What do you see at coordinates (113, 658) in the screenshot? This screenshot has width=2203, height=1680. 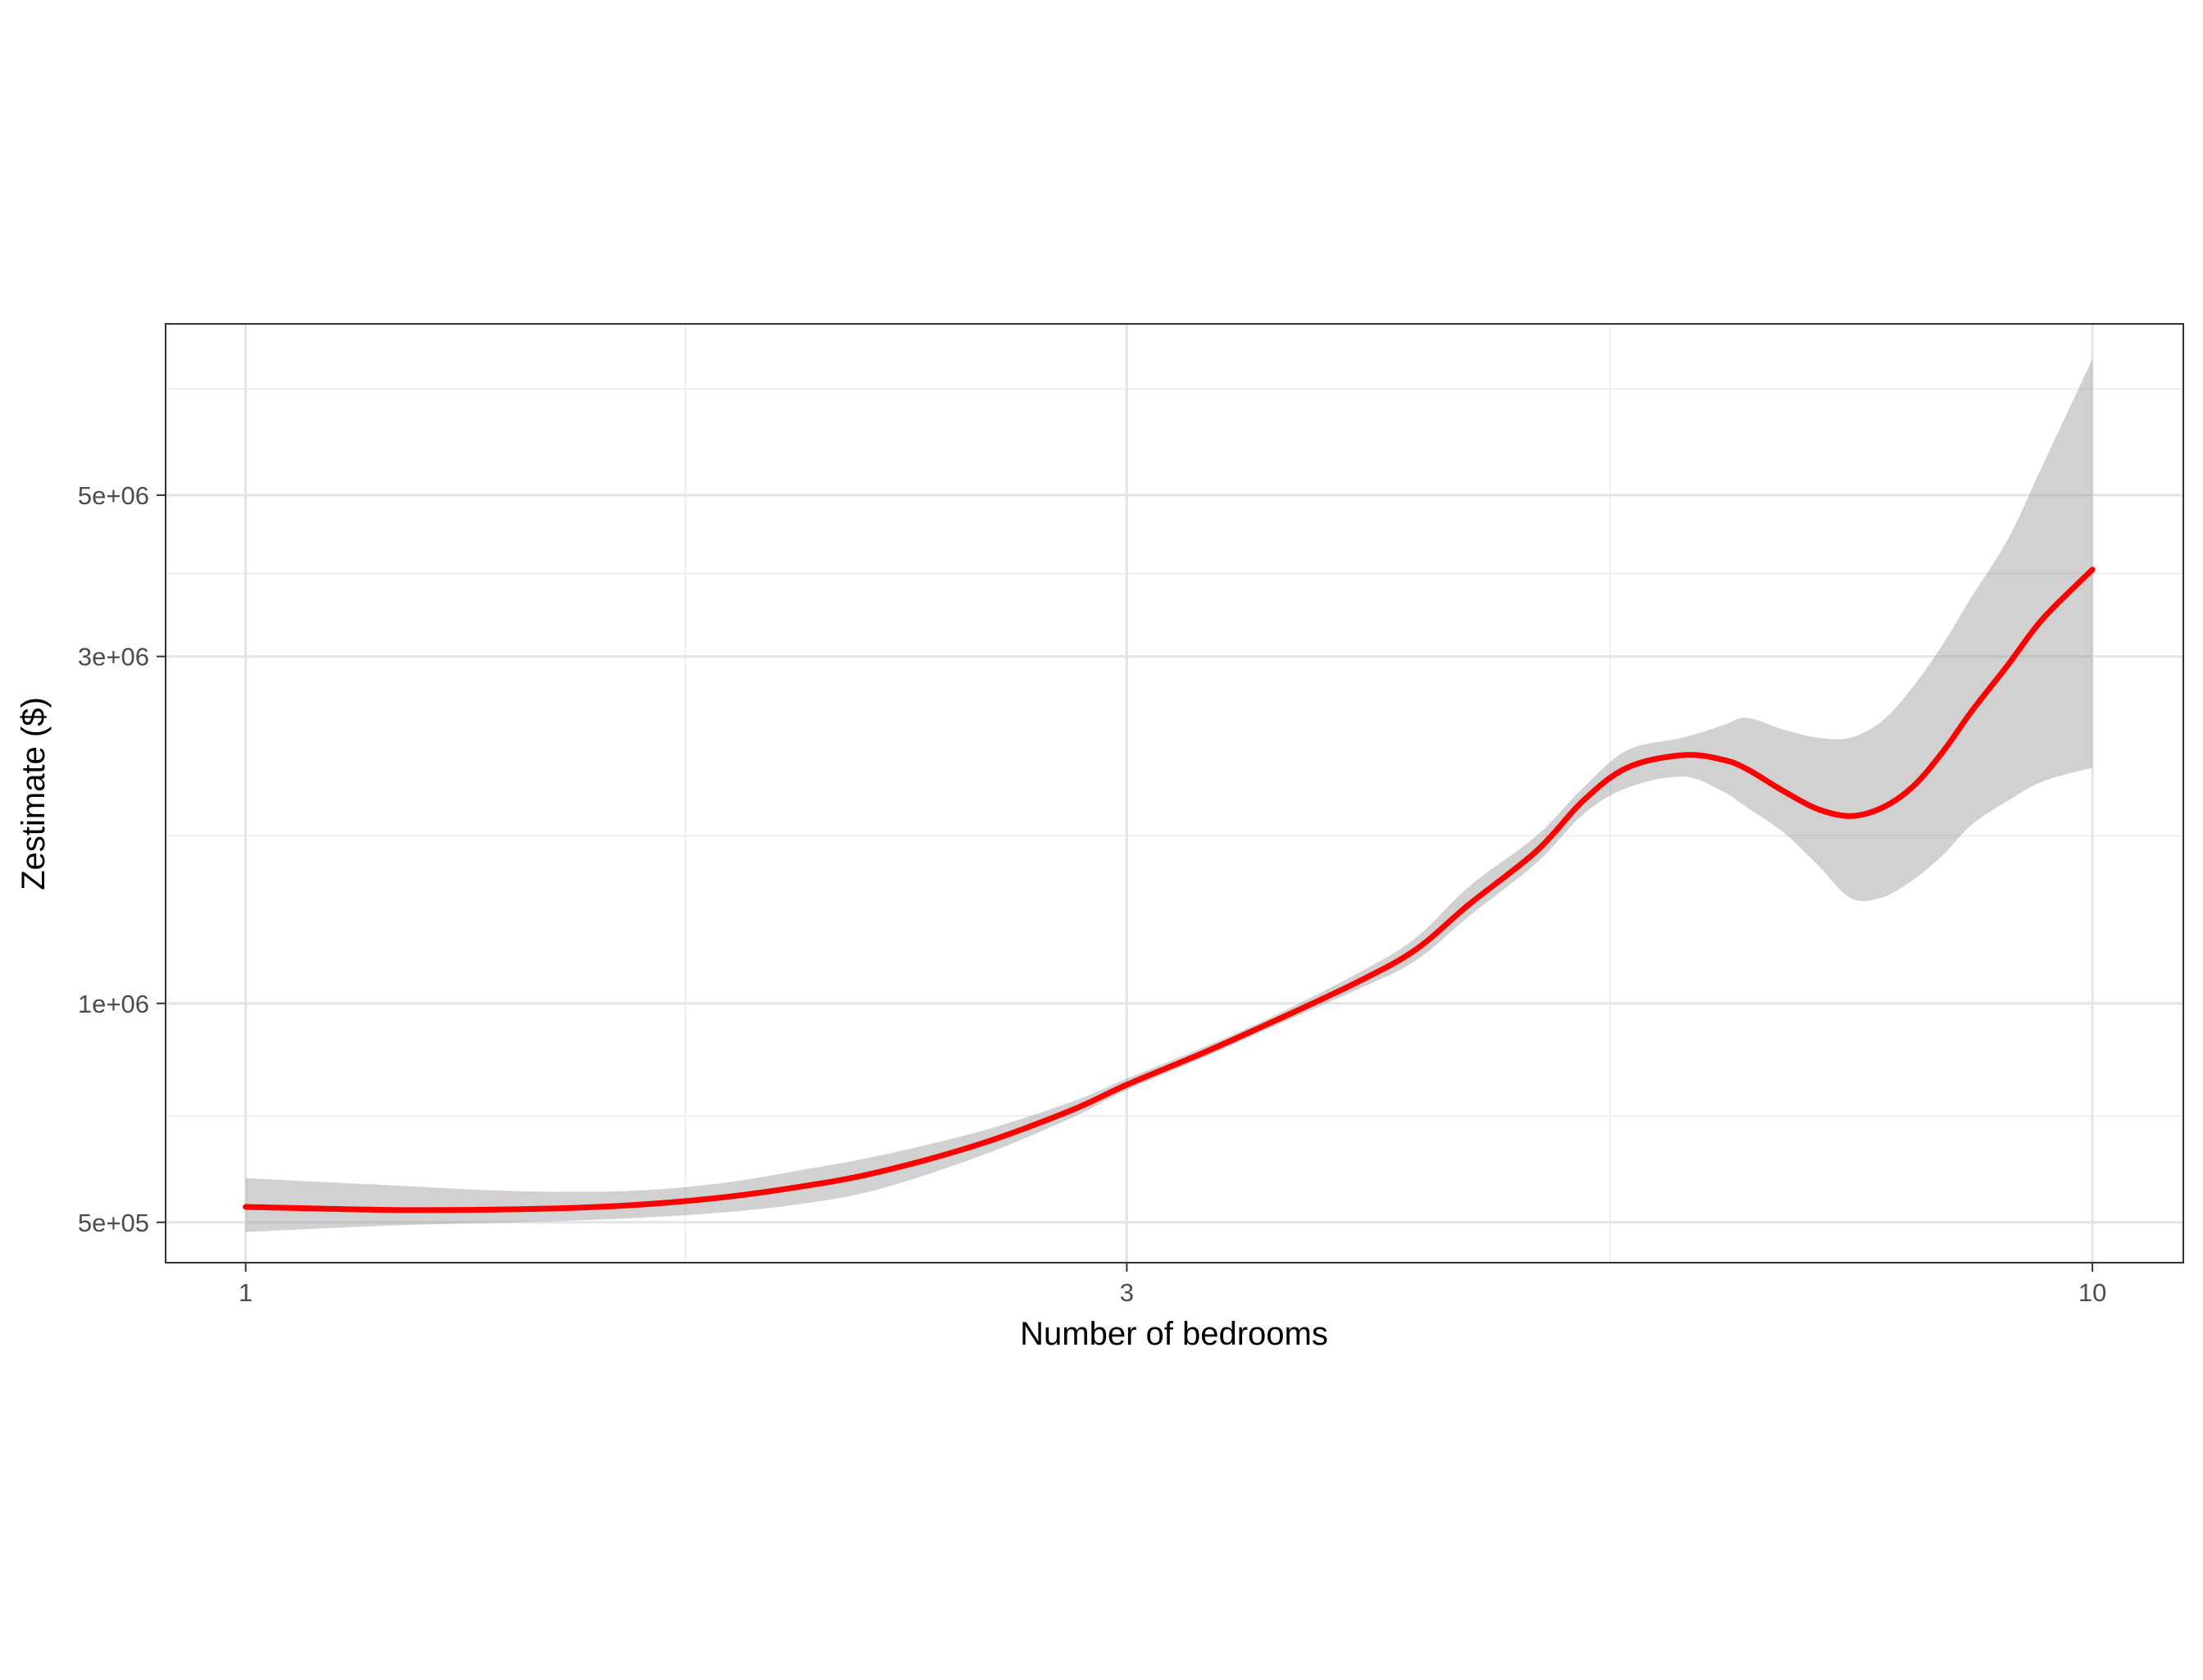 I see `y-tick-label: 3e+06` at bounding box center [113, 658].